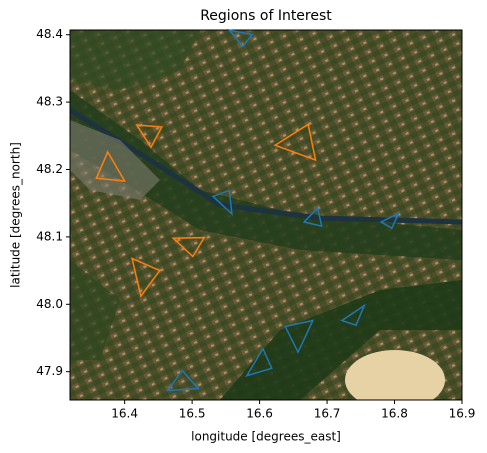 The height and width of the screenshot is (453, 487). Describe the element at coordinates (327, 414) in the screenshot. I see `x-tick-label: 16.7` at that location.